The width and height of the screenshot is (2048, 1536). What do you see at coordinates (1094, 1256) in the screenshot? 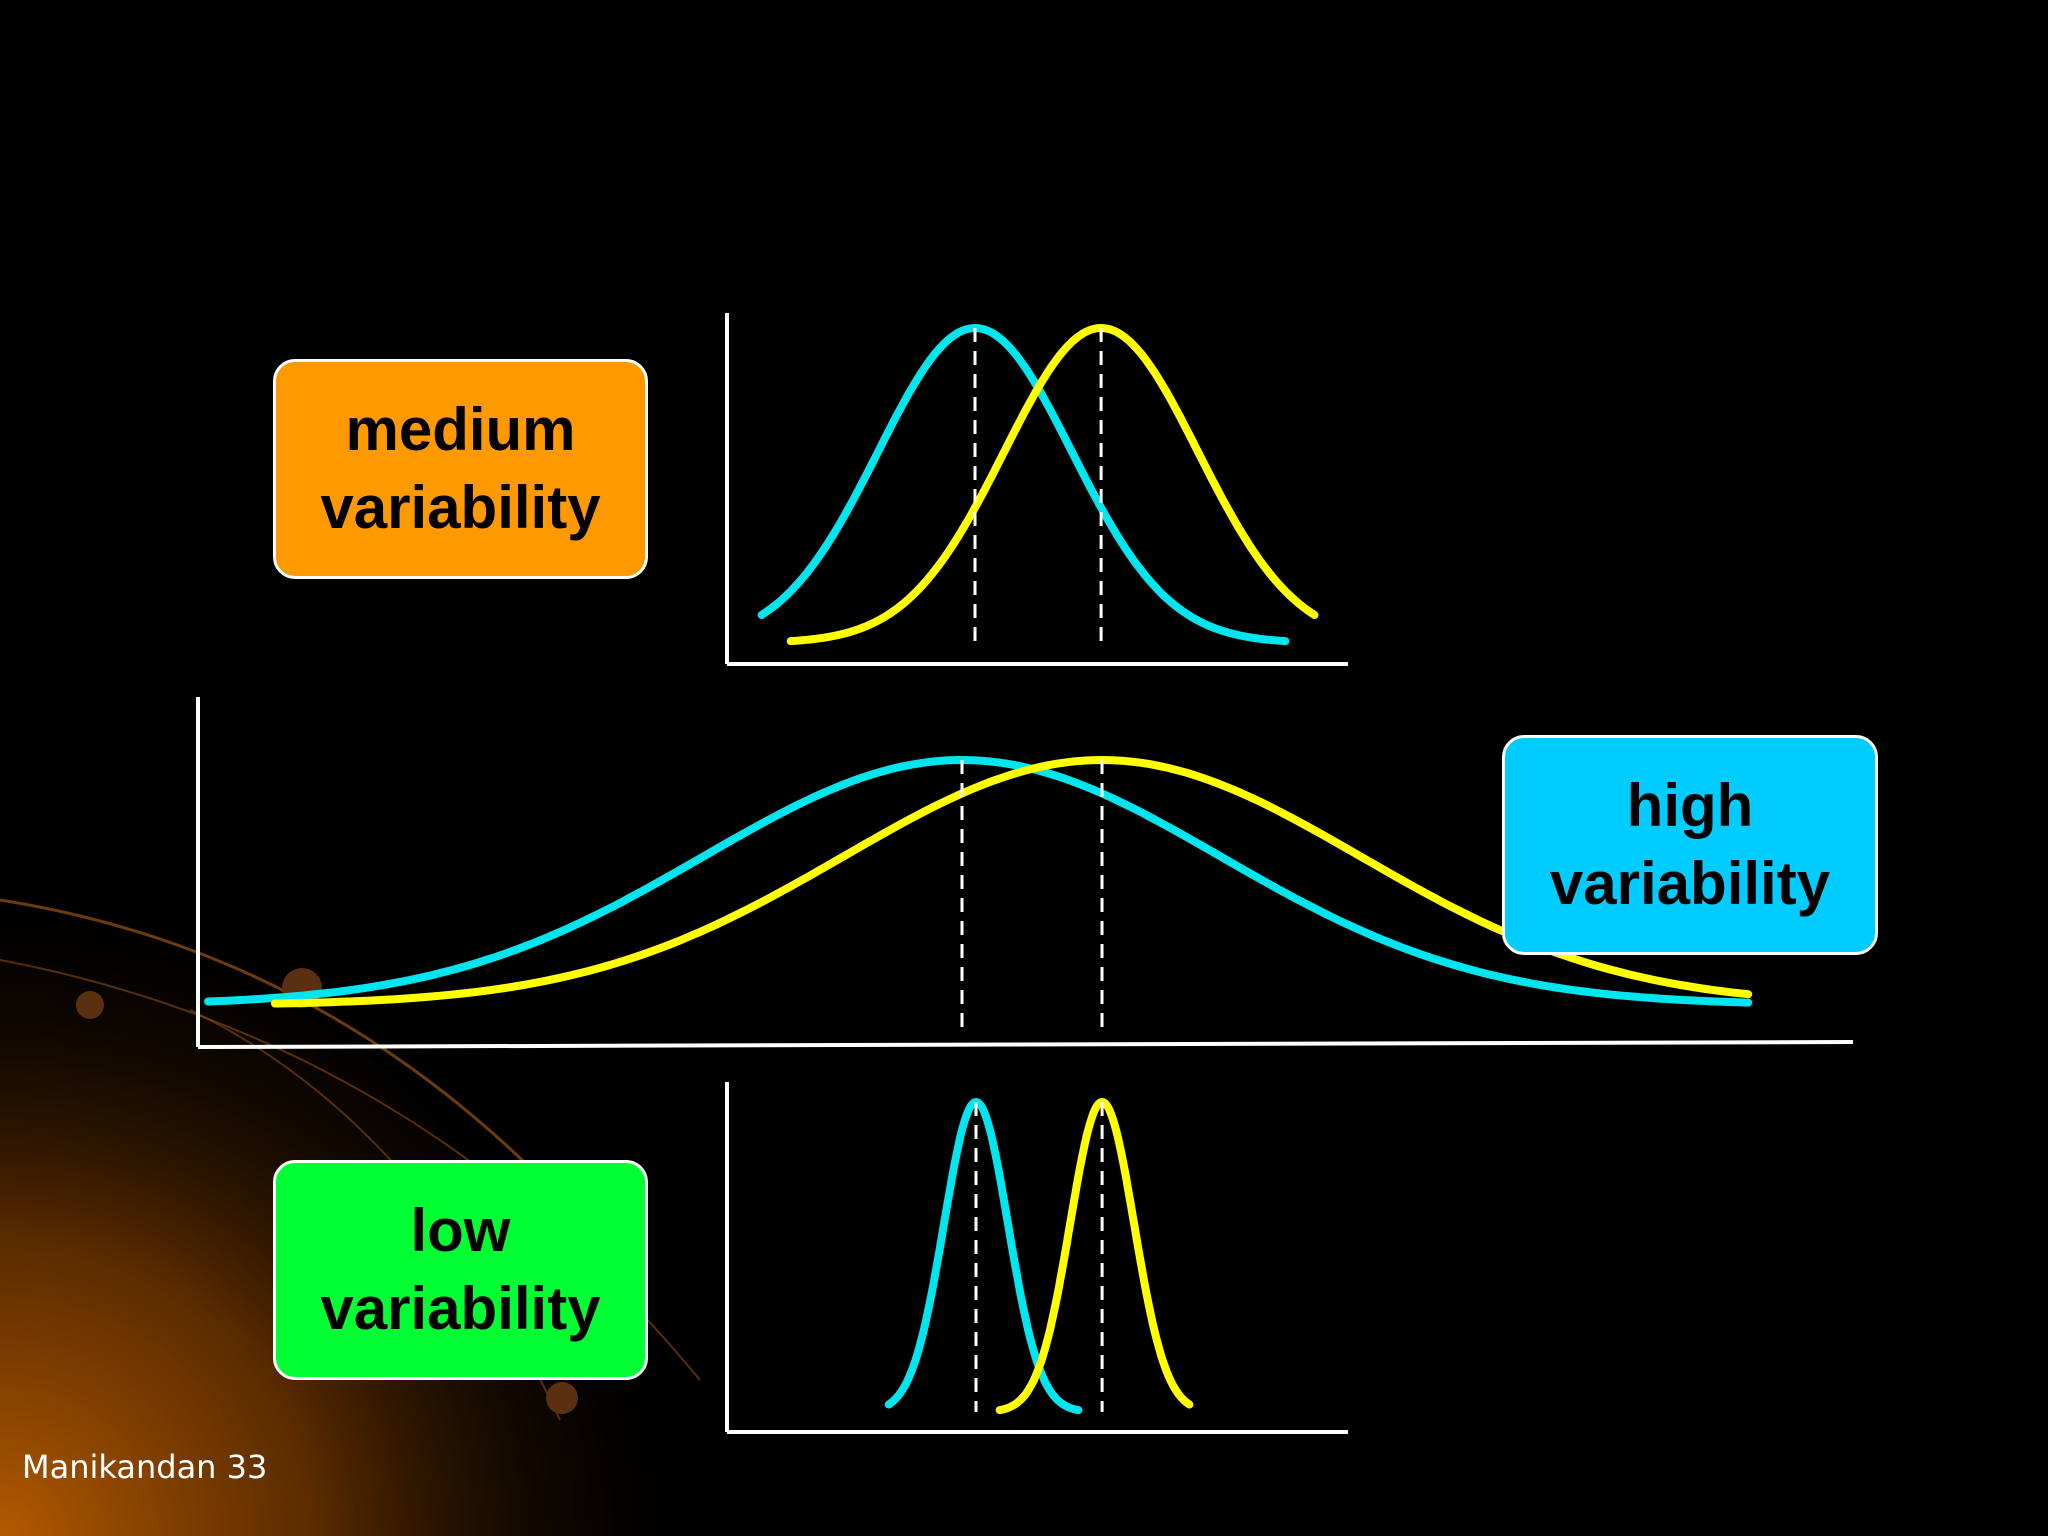
I see `low-curve-yellow` at bounding box center [1094, 1256].